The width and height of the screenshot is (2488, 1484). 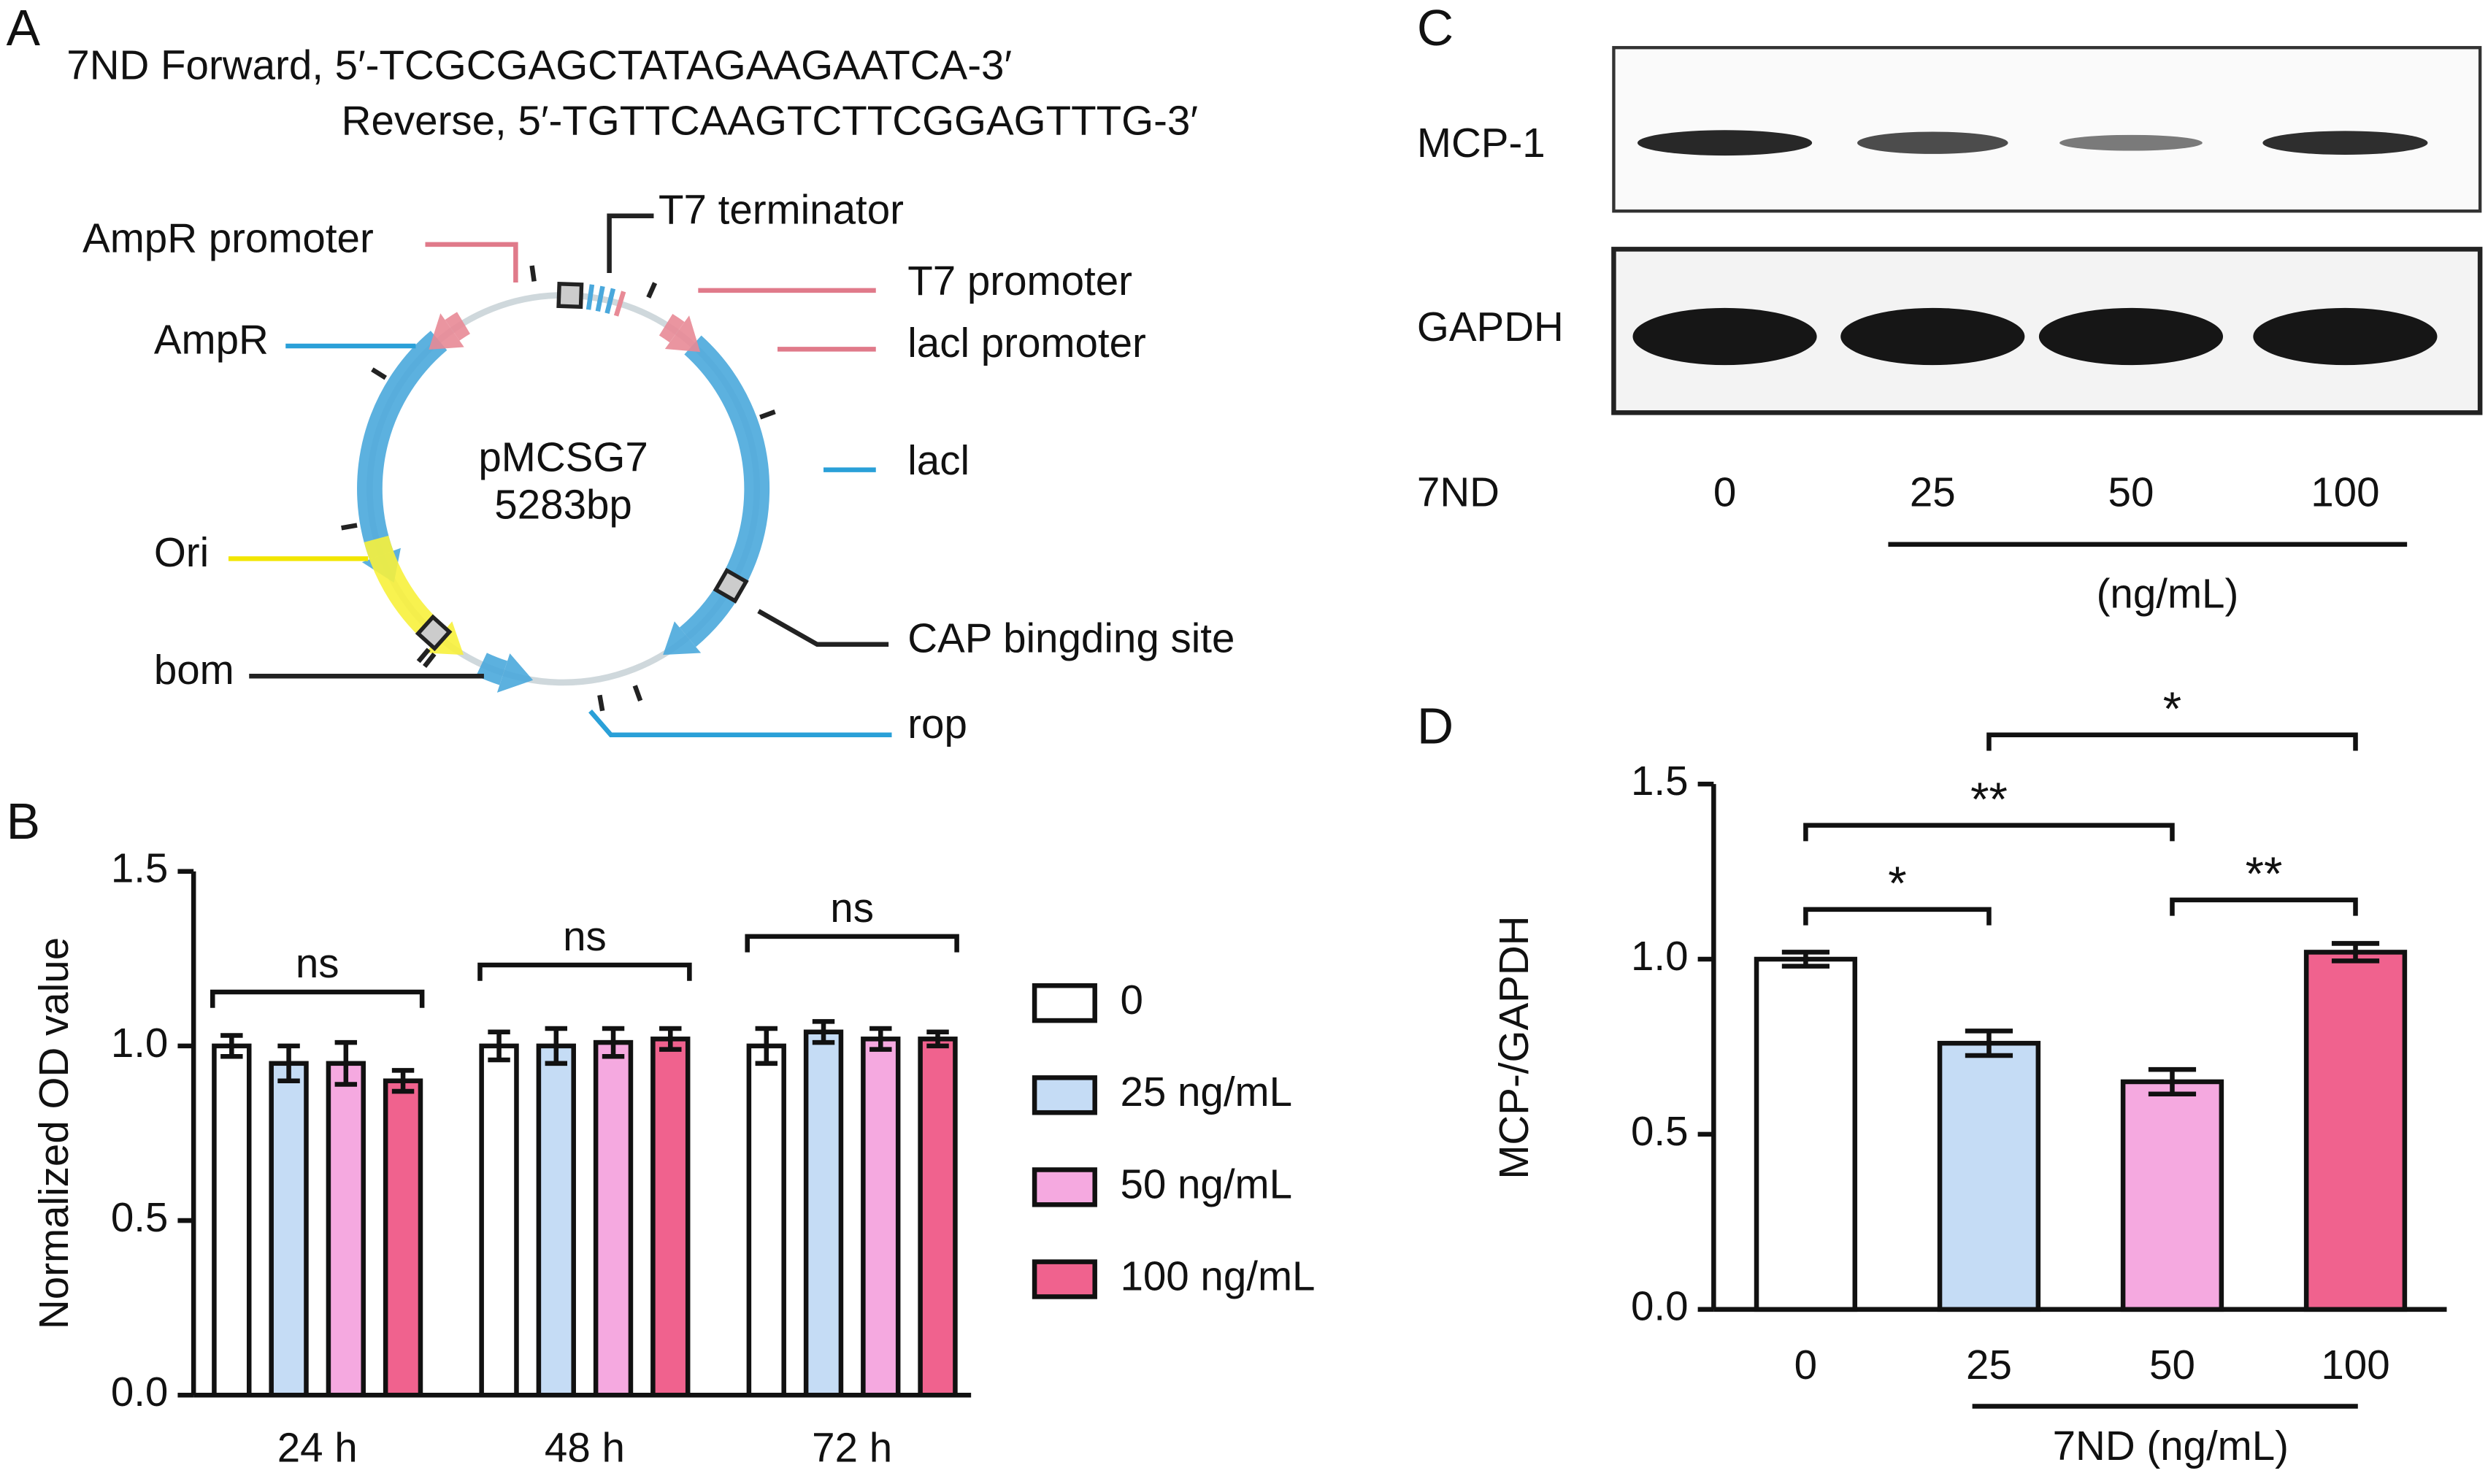 I want to click on x-tick-label: 100, so click(x=2355, y=1365).